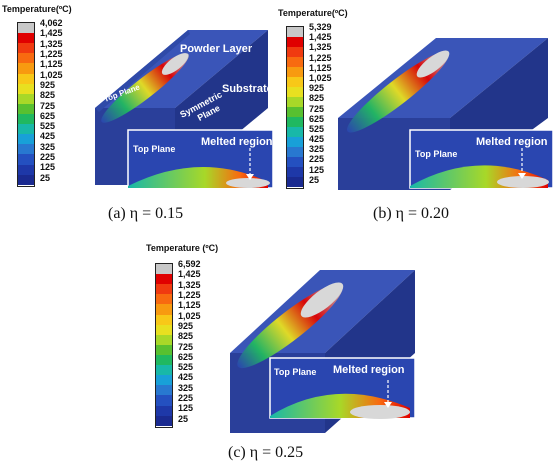 The height and width of the screenshot is (470, 558). I want to click on inset-label-top-plane-c: Top Plane, so click(295, 372).